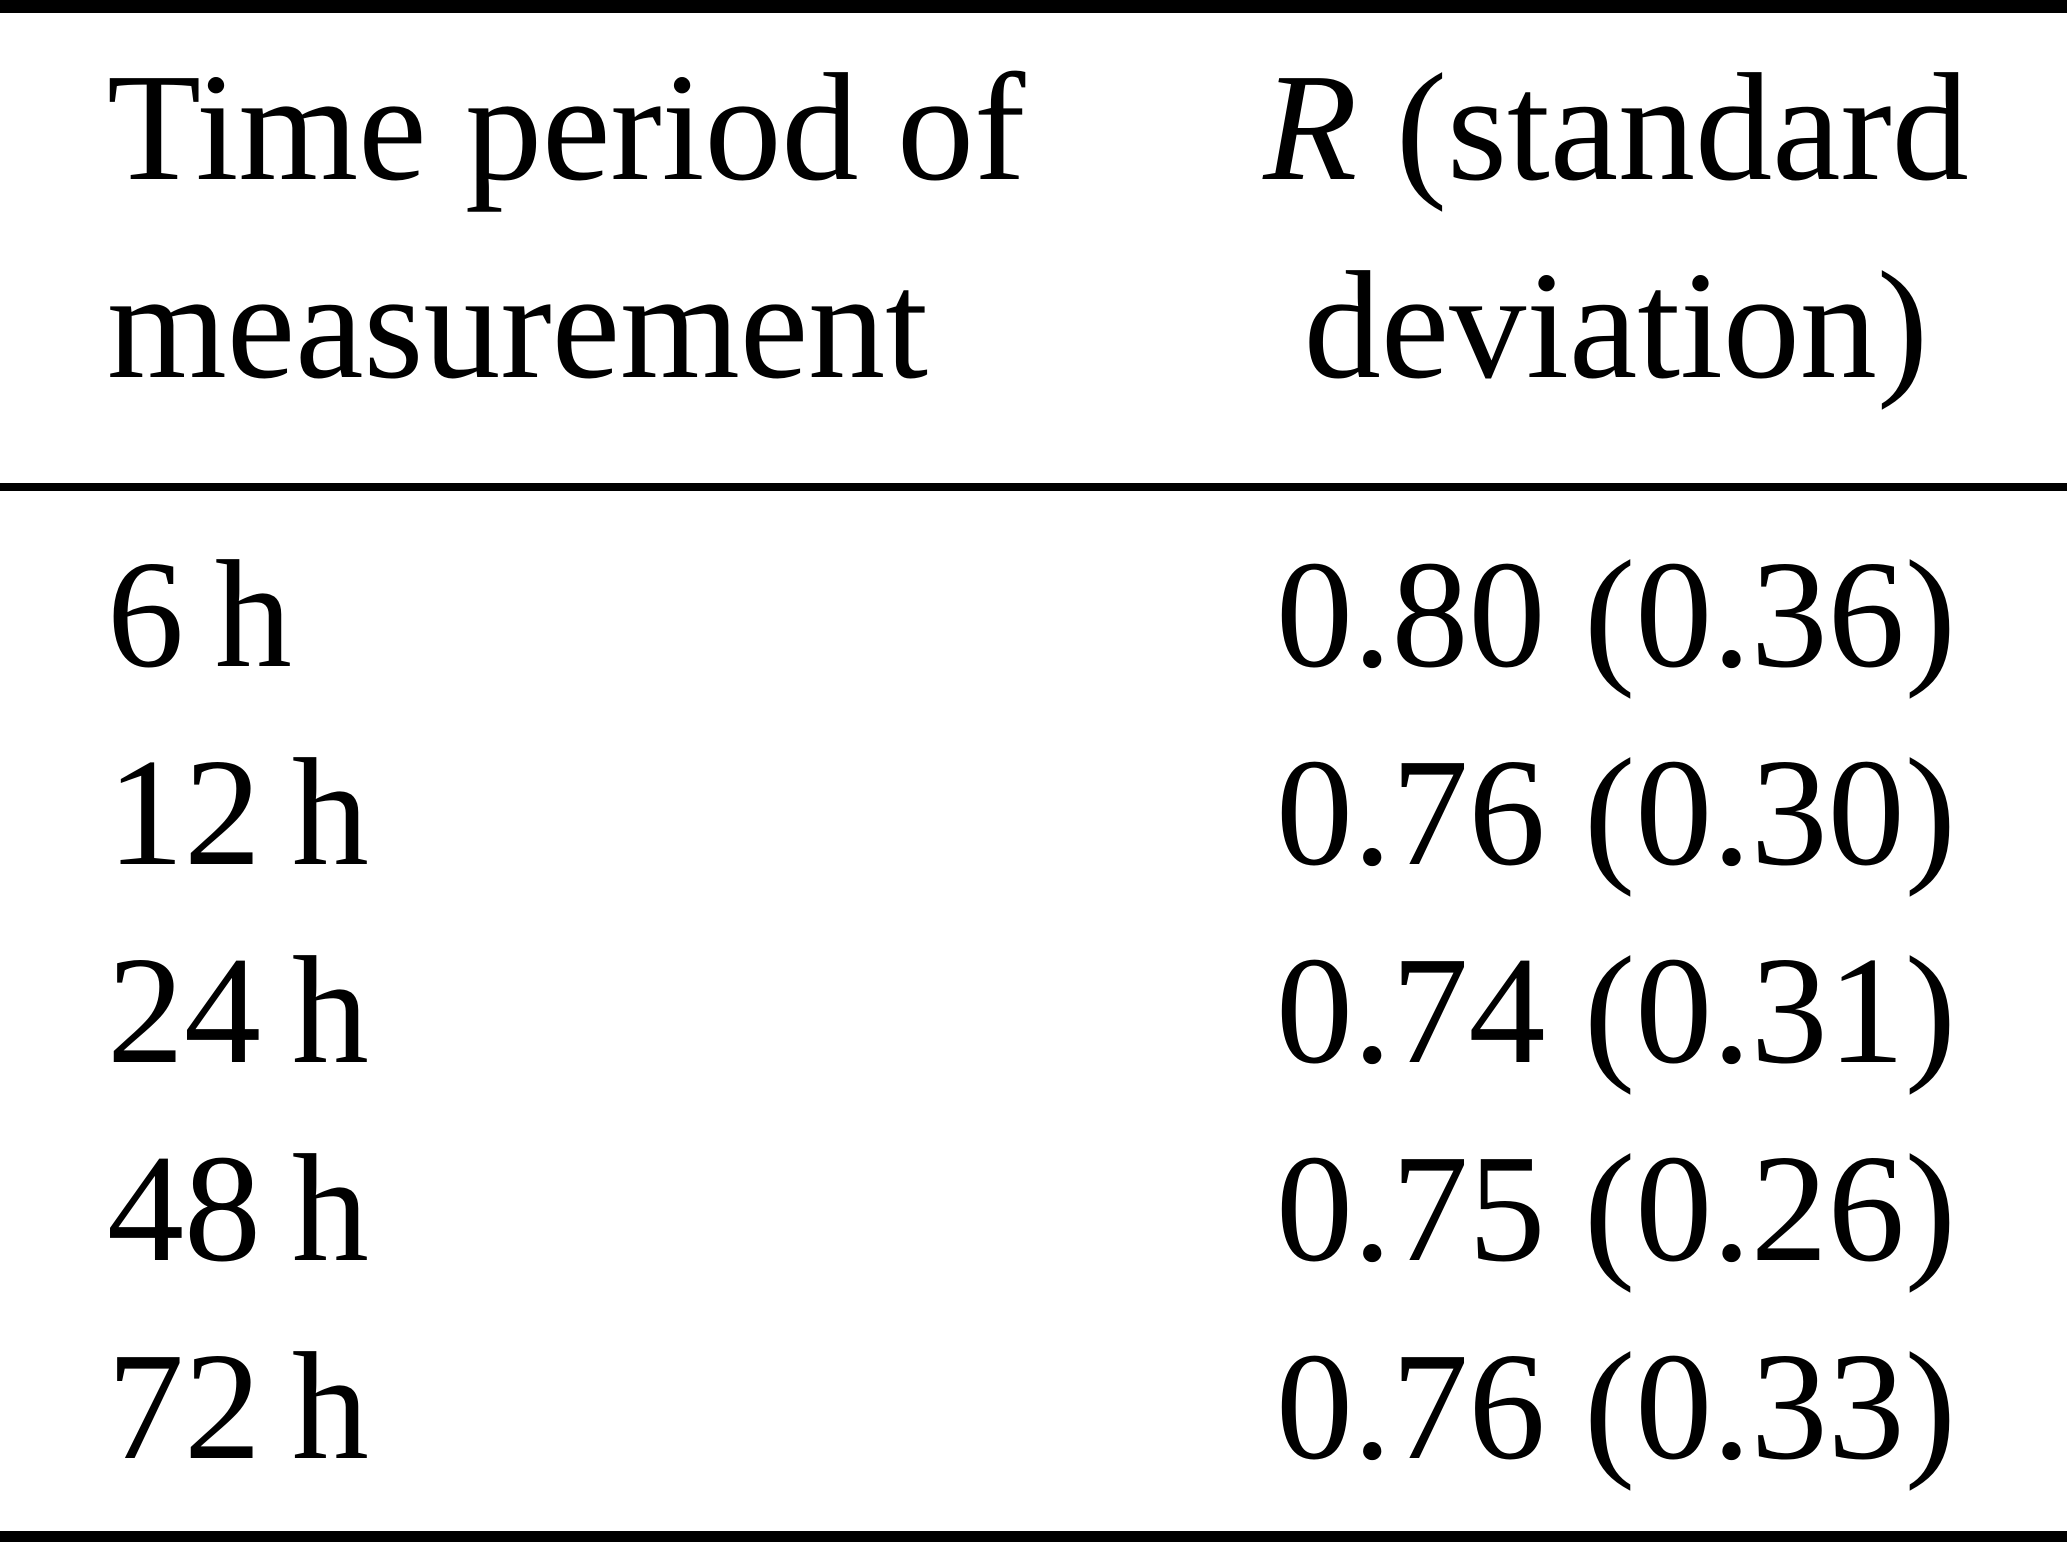 The image size is (2067, 1543). Describe the element at coordinates (1033, 487) in the screenshot. I see `table-header-divider-rule` at that location.